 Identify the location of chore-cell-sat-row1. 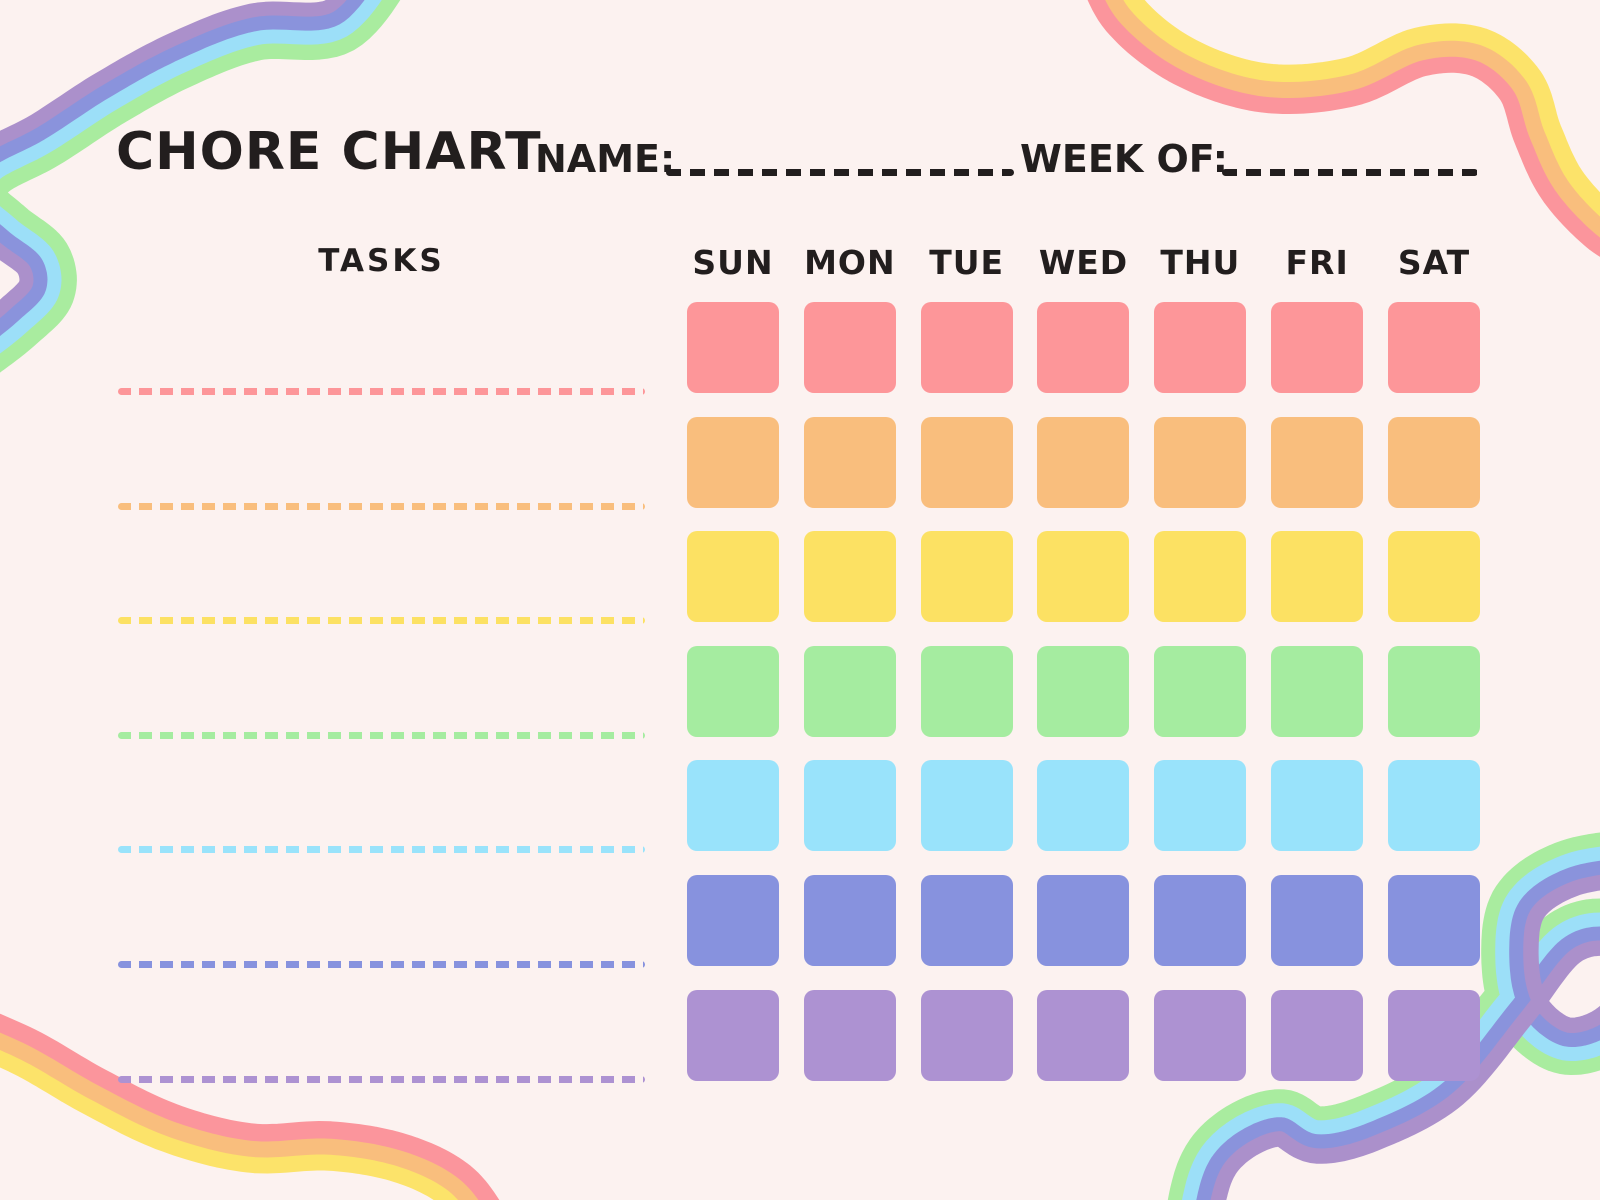
(1433, 347).